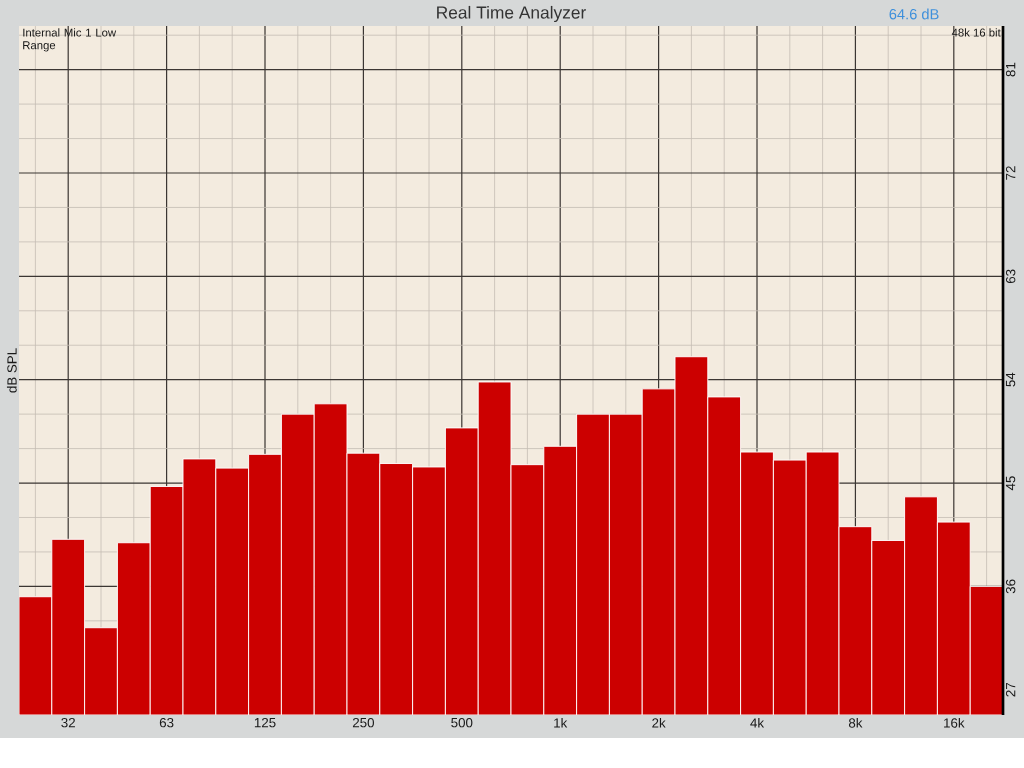 The height and width of the screenshot is (768, 1024). Describe the element at coordinates (1010, 586) in the screenshot. I see `y-tick-label: 36` at that location.